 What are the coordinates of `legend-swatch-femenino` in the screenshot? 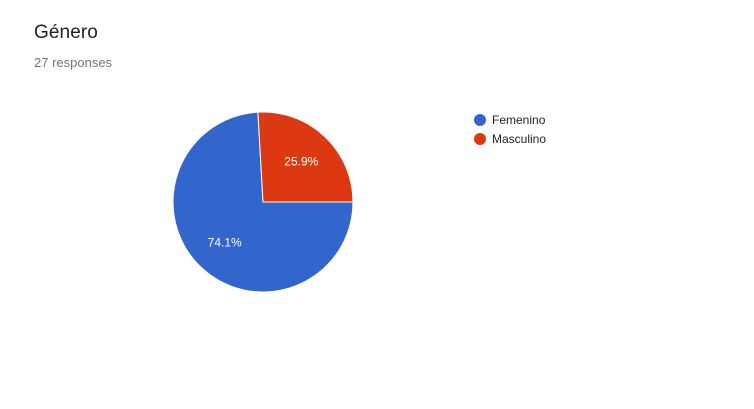 It's located at (480, 119).